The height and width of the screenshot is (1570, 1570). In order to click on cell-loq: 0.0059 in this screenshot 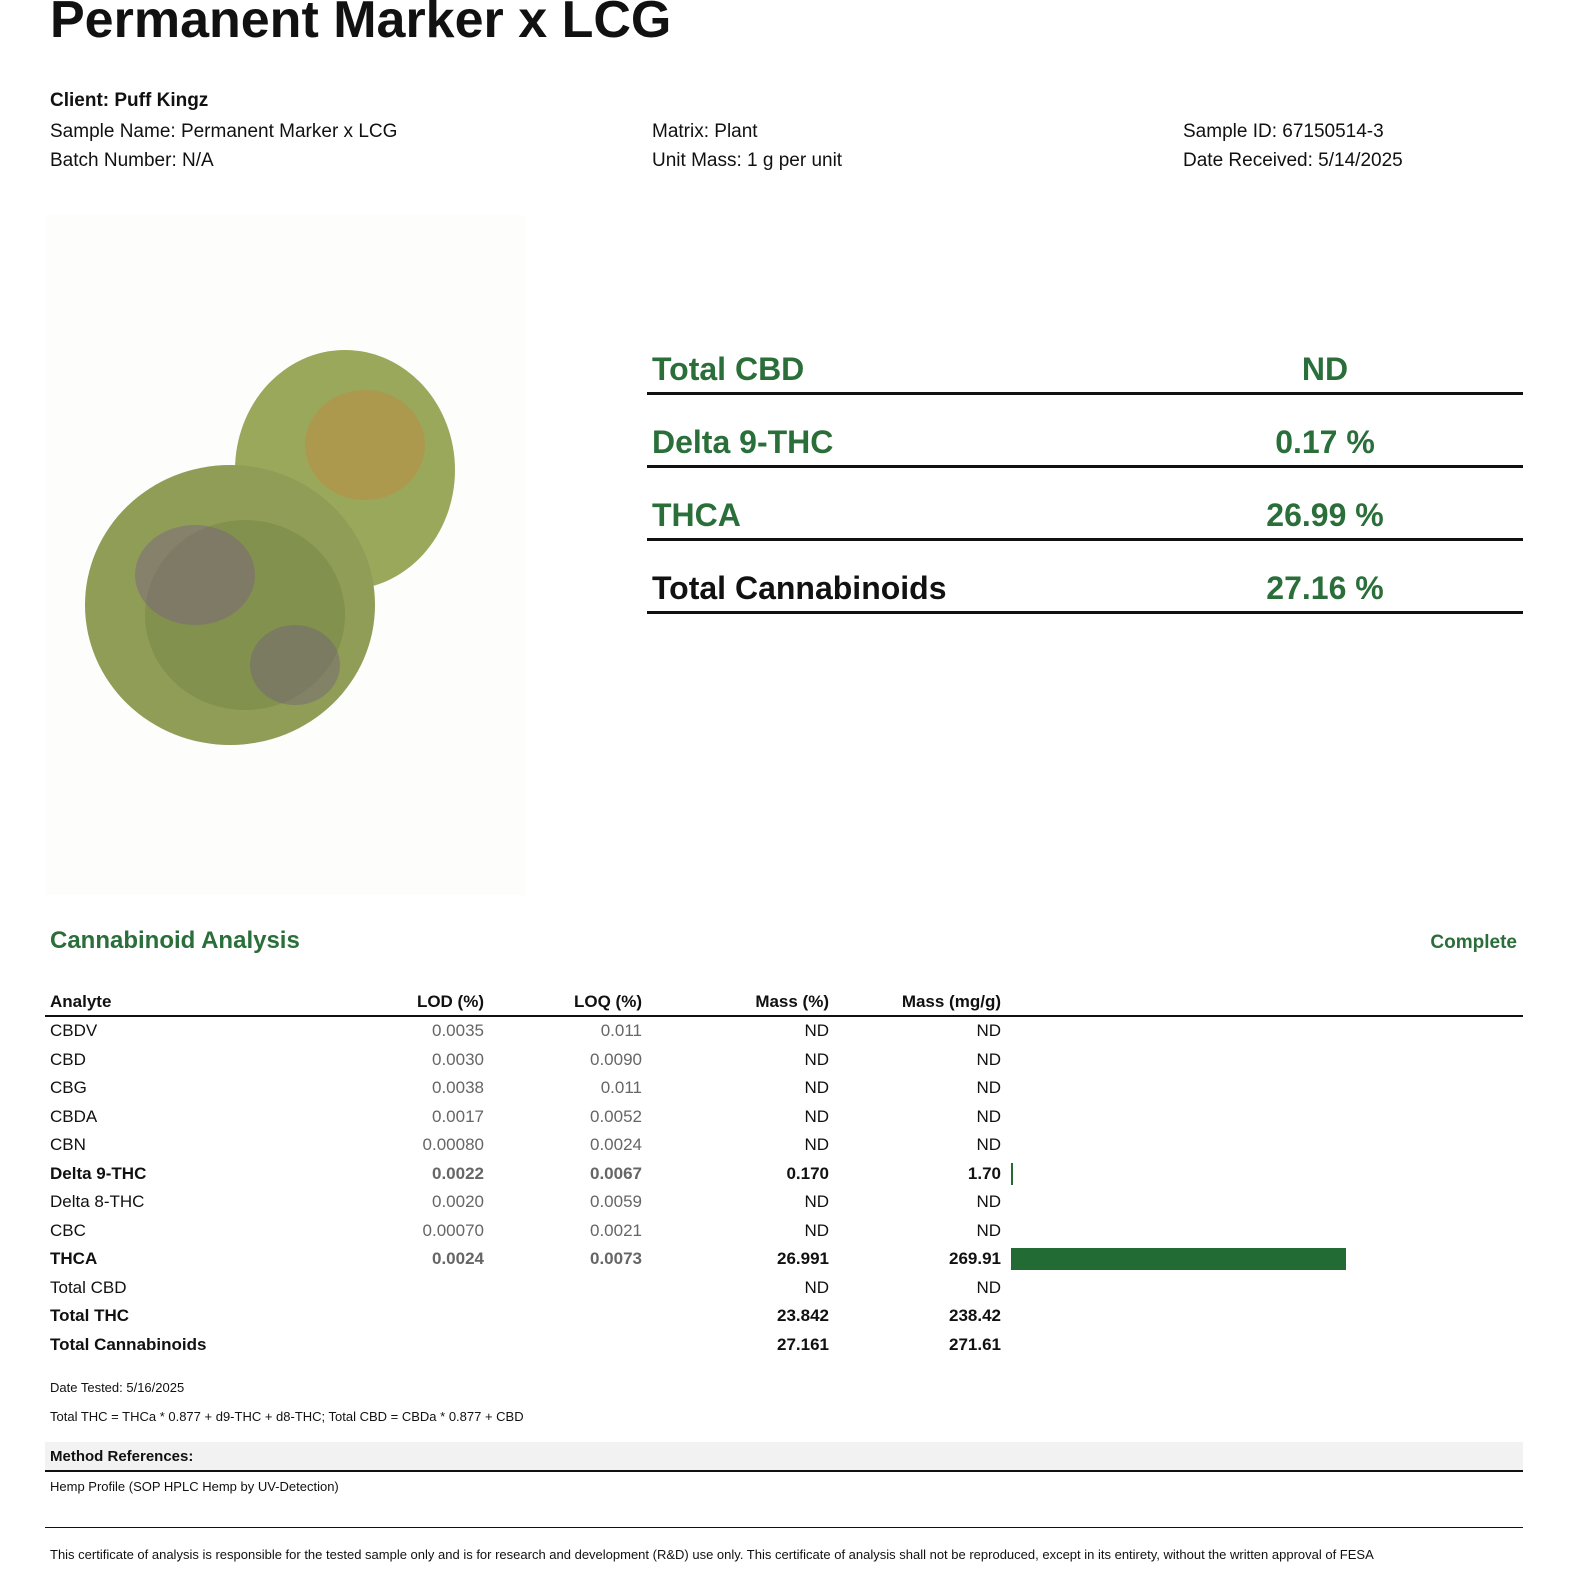, I will do `click(616, 1201)`.